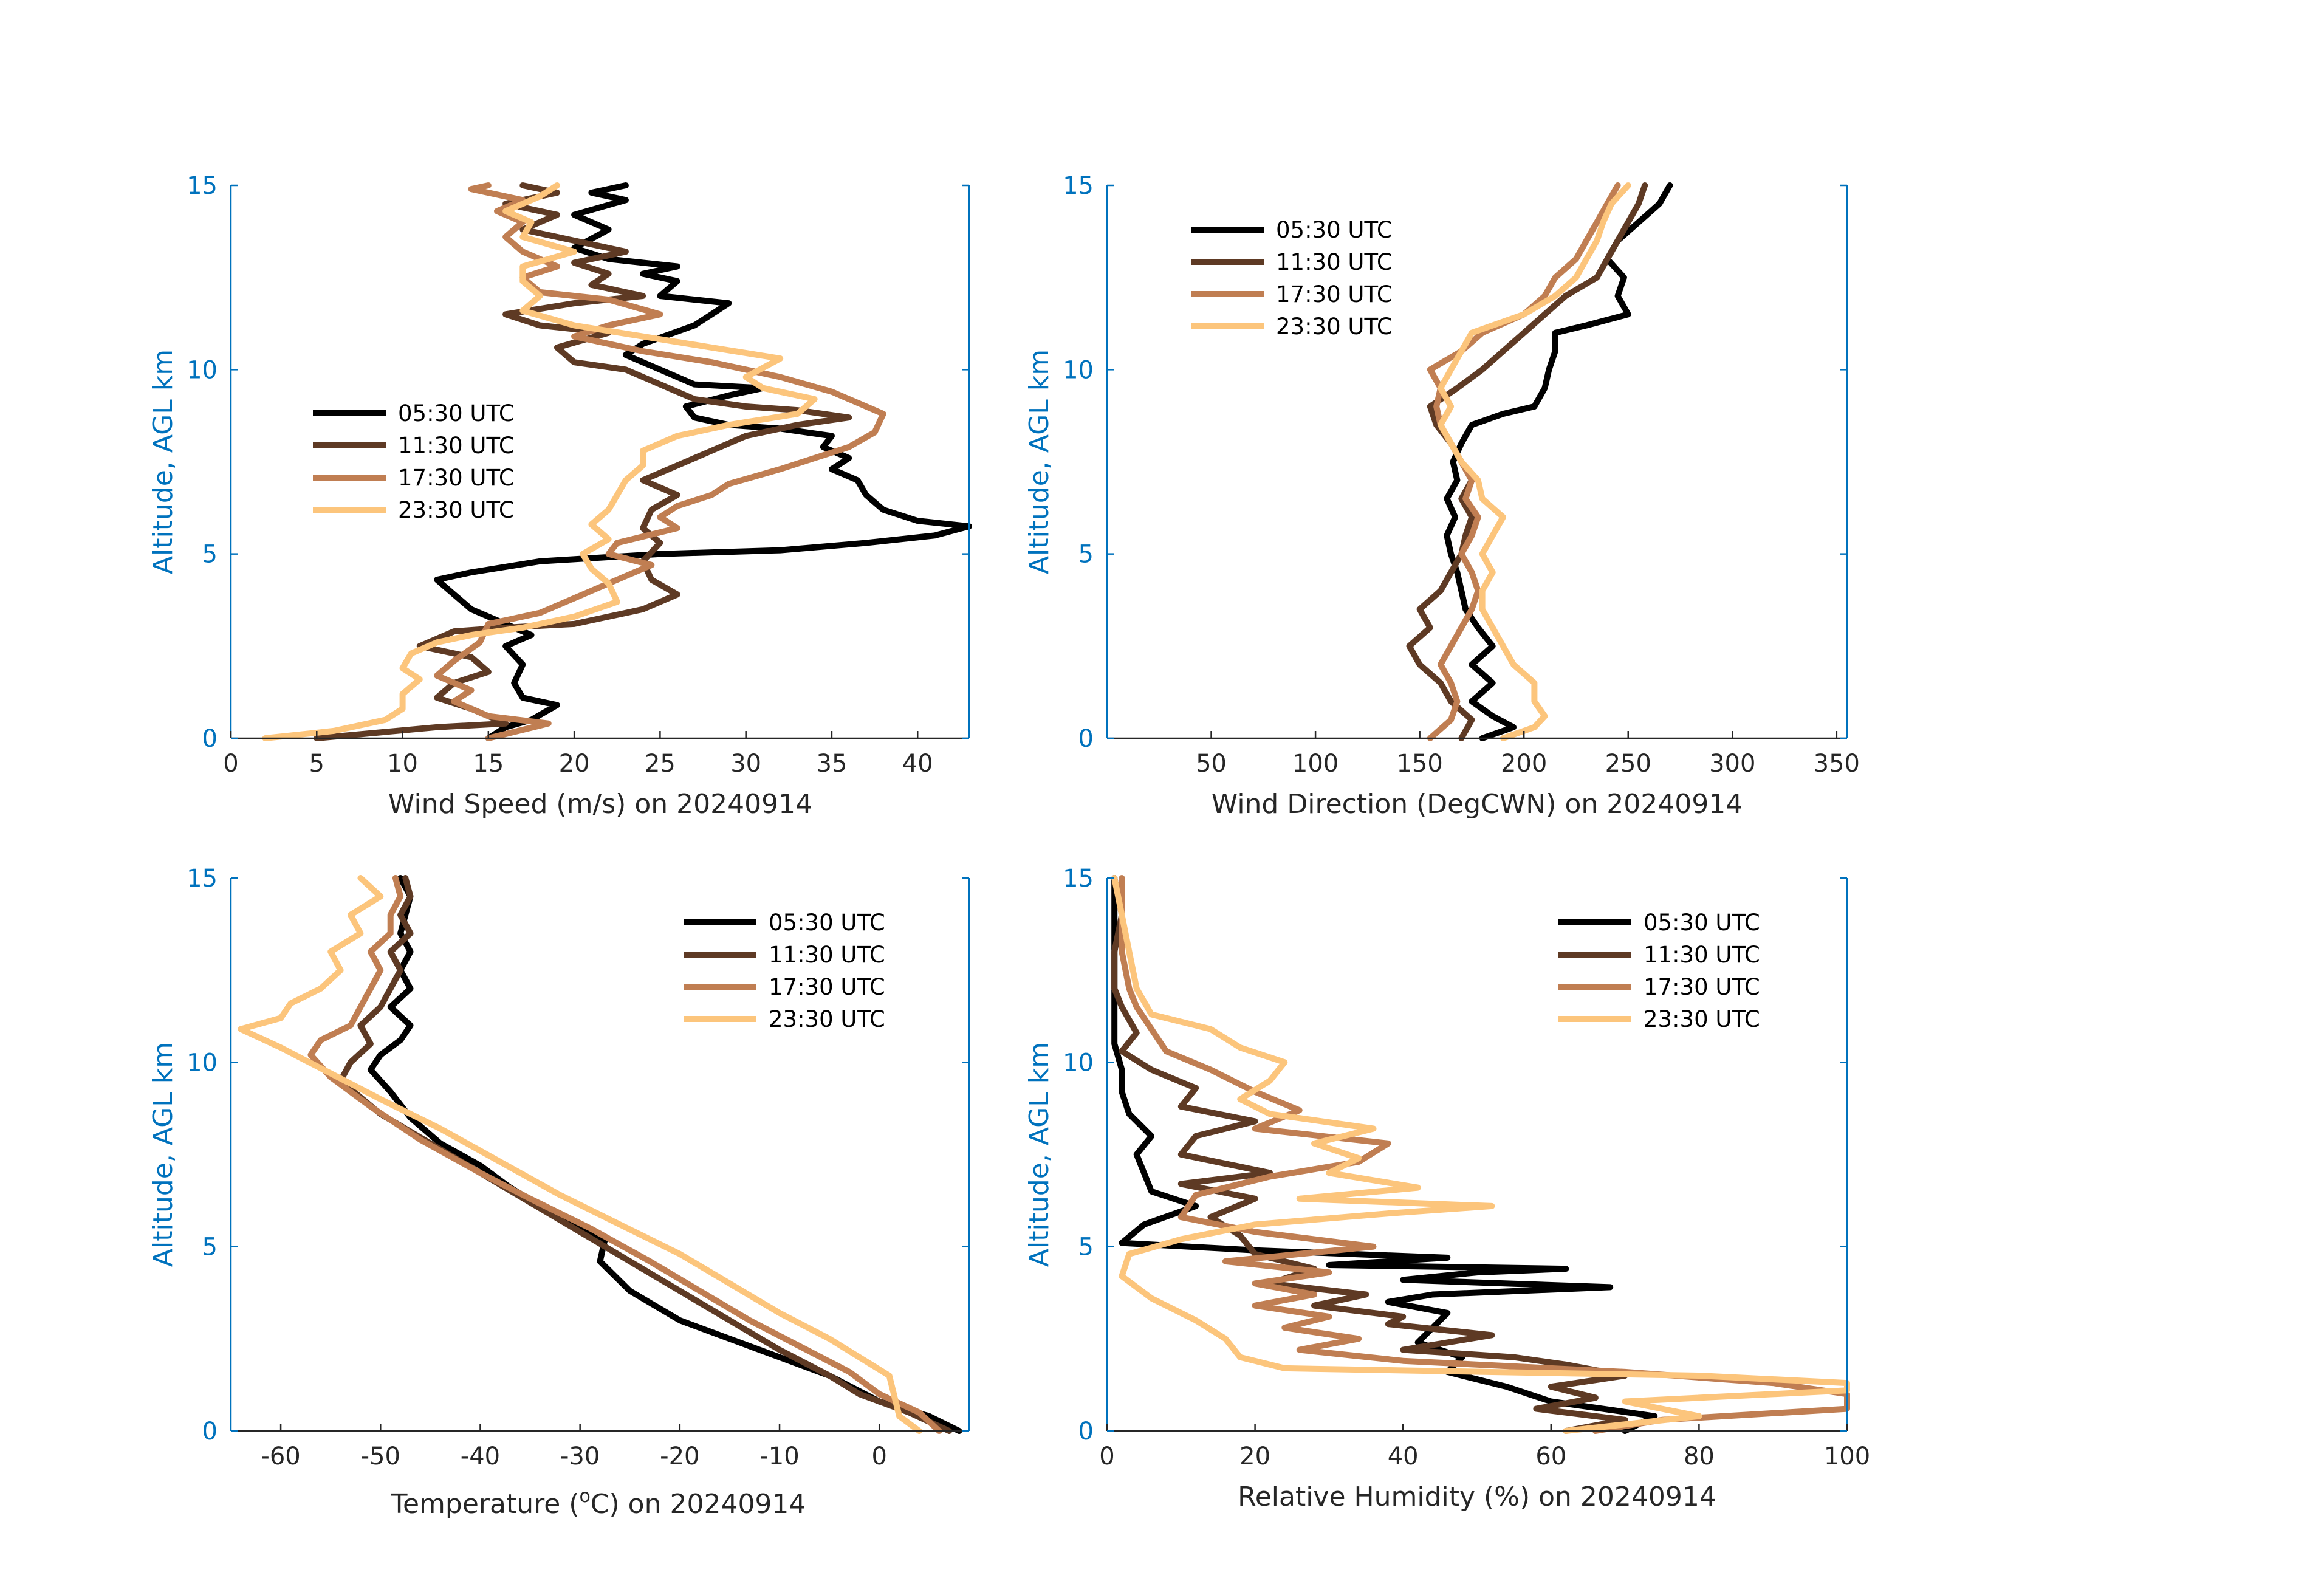 This screenshot has height=1595, width=2324. Describe the element at coordinates (203, 186) in the screenshot. I see `wind-speed-y-tick-label: 15` at that location.